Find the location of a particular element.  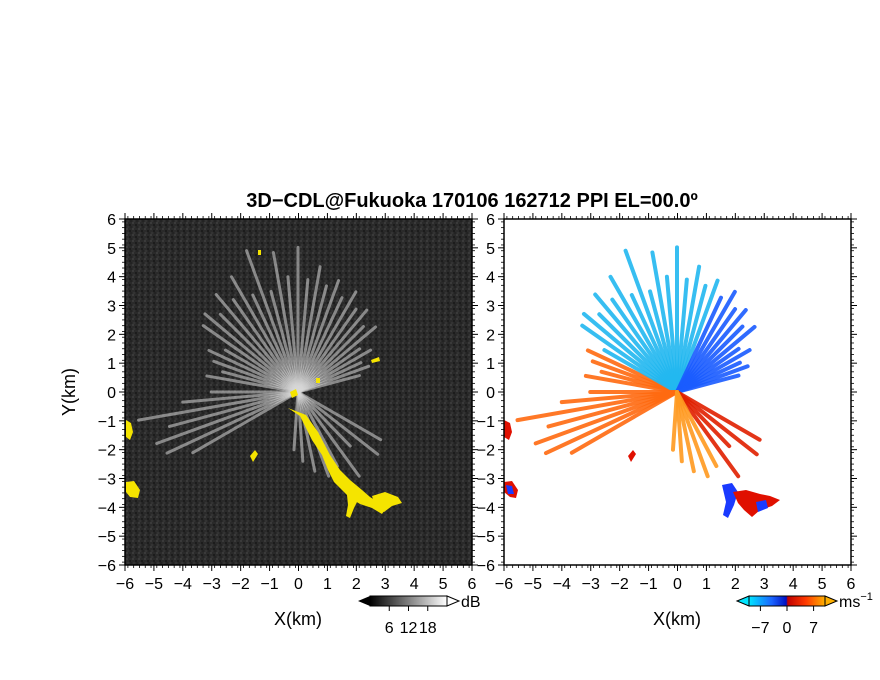

x-tick-label: −4 is located at coordinates (183, 584).